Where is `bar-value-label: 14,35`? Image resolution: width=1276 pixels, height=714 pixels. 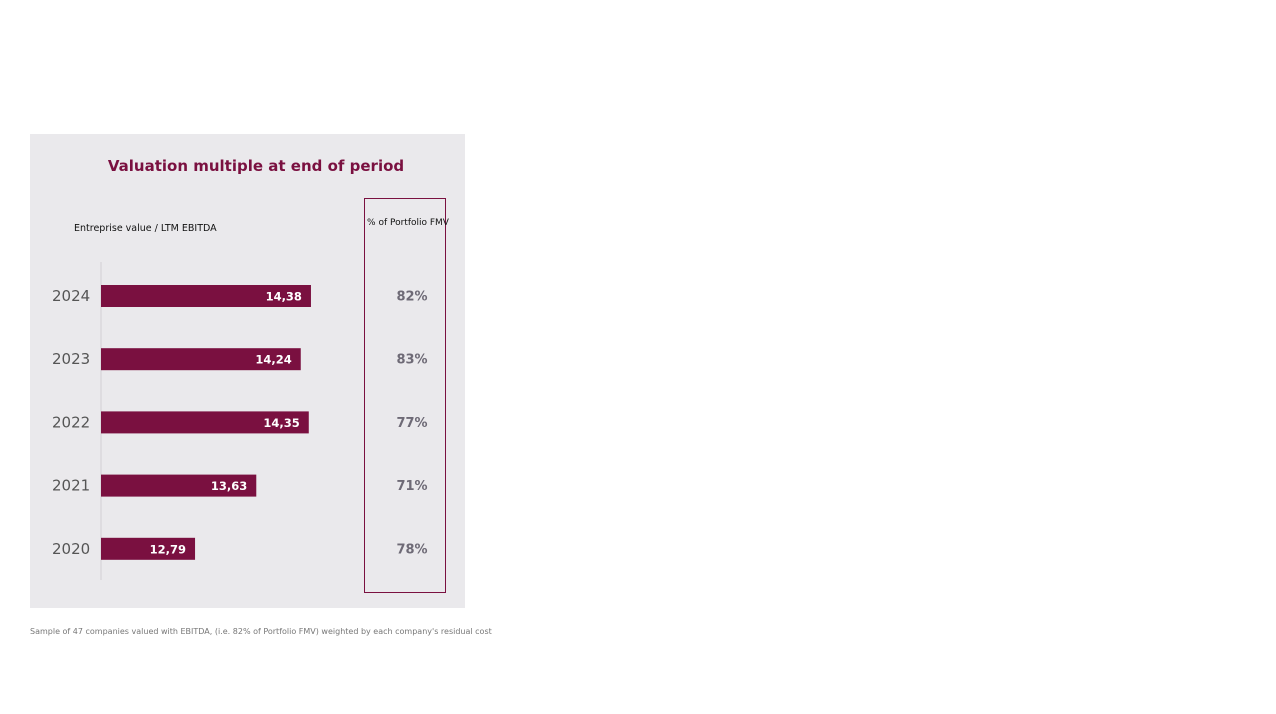
bar-value-label: 14,35 is located at coordinates (281, 423).